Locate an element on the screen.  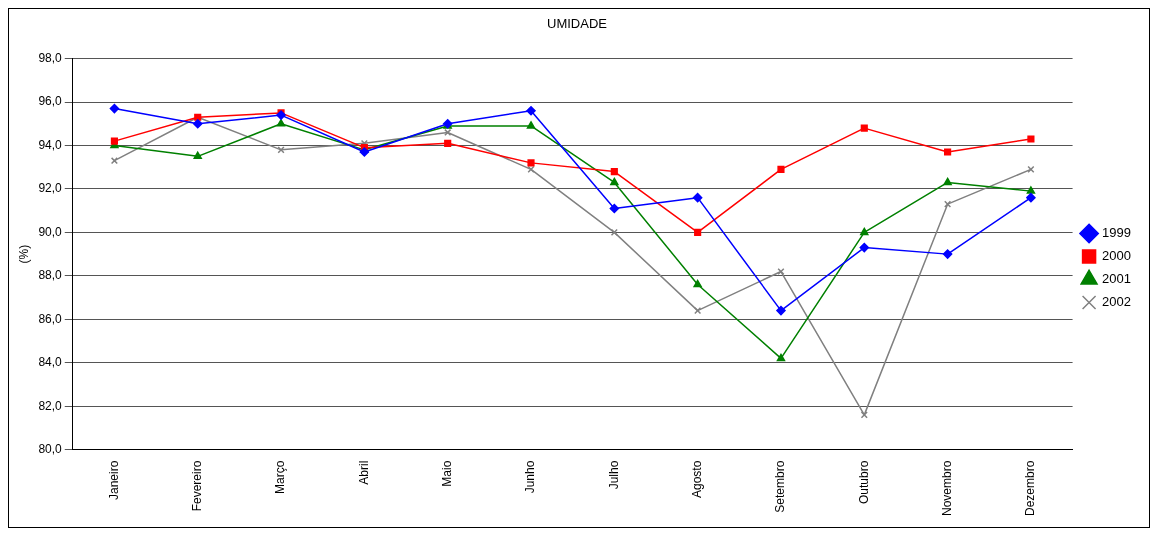
x-tick-label: Fevereiro is located at coordinates (197, 486).